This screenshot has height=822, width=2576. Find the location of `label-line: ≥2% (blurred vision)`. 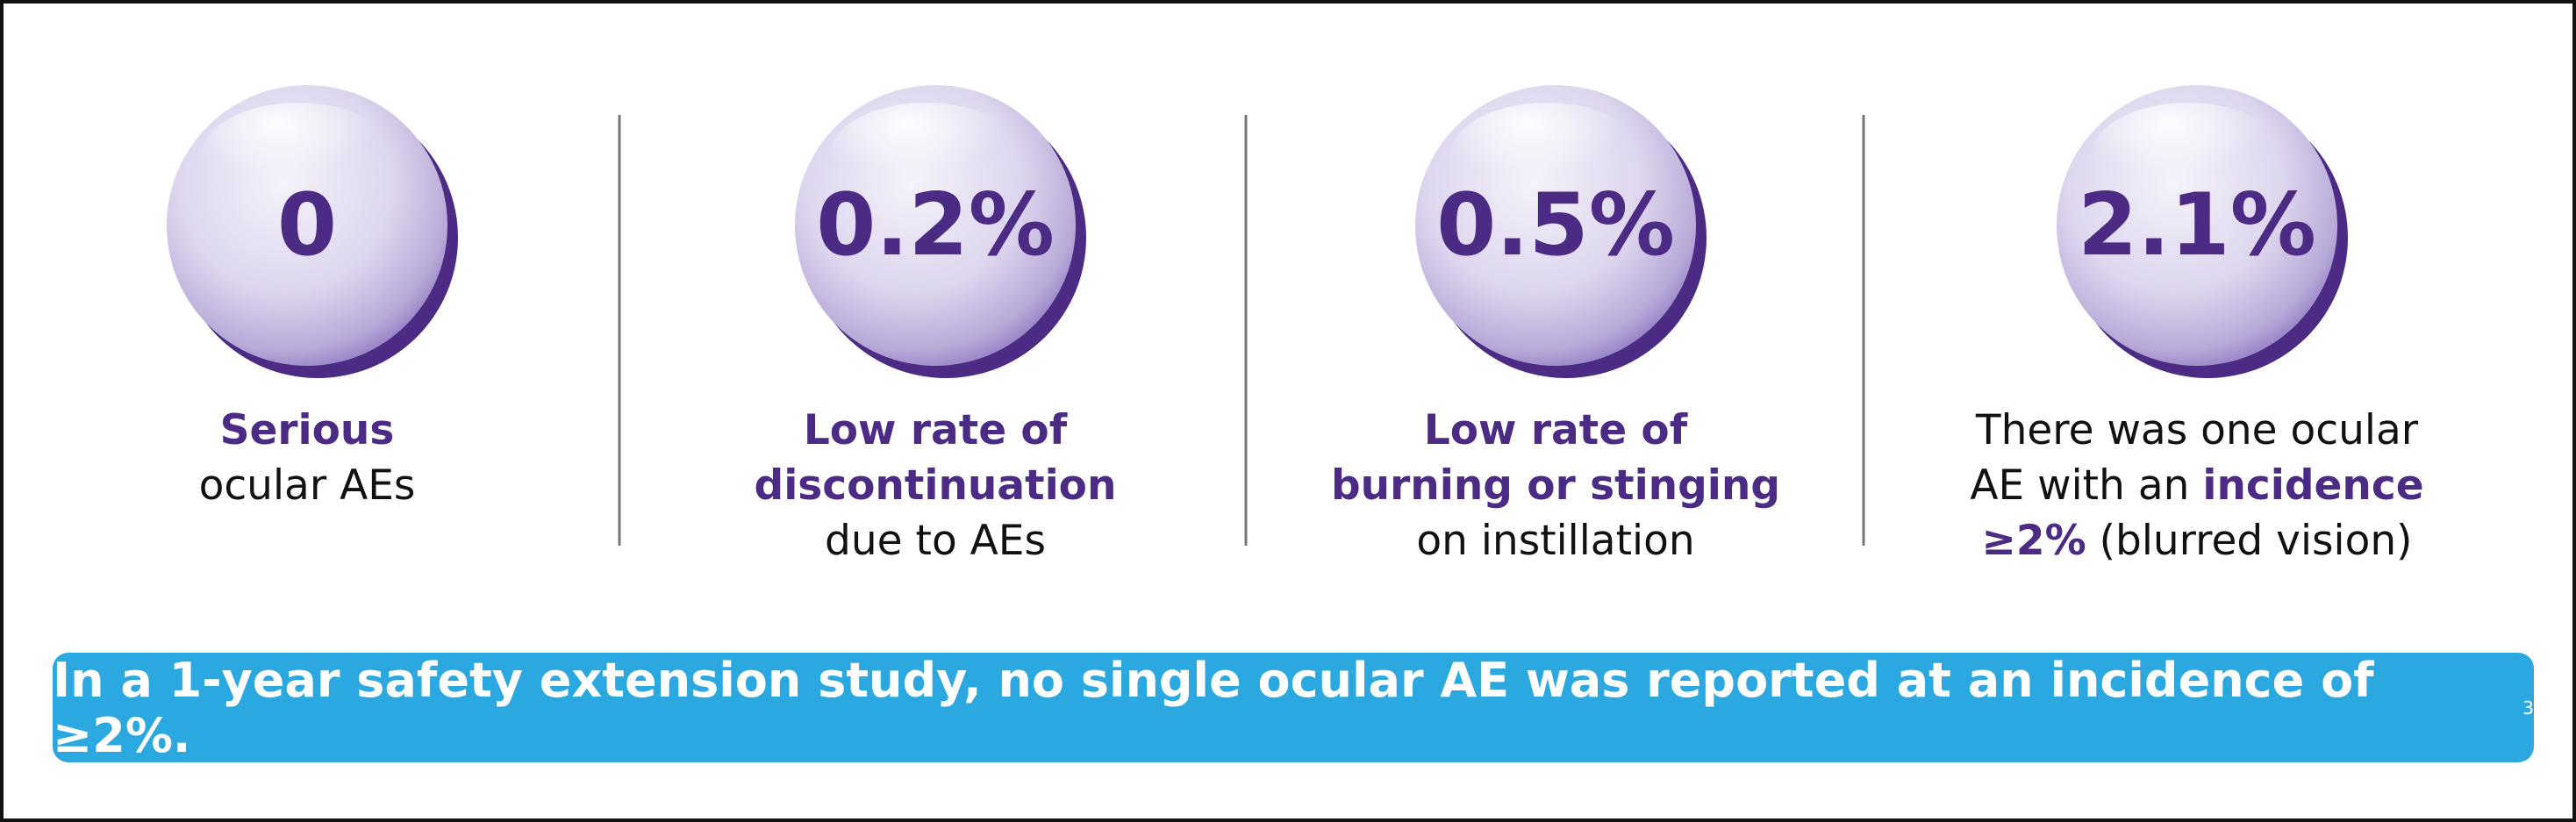

label-line: ≥2% (blurred vision) is located at coordinates (2197, 541).